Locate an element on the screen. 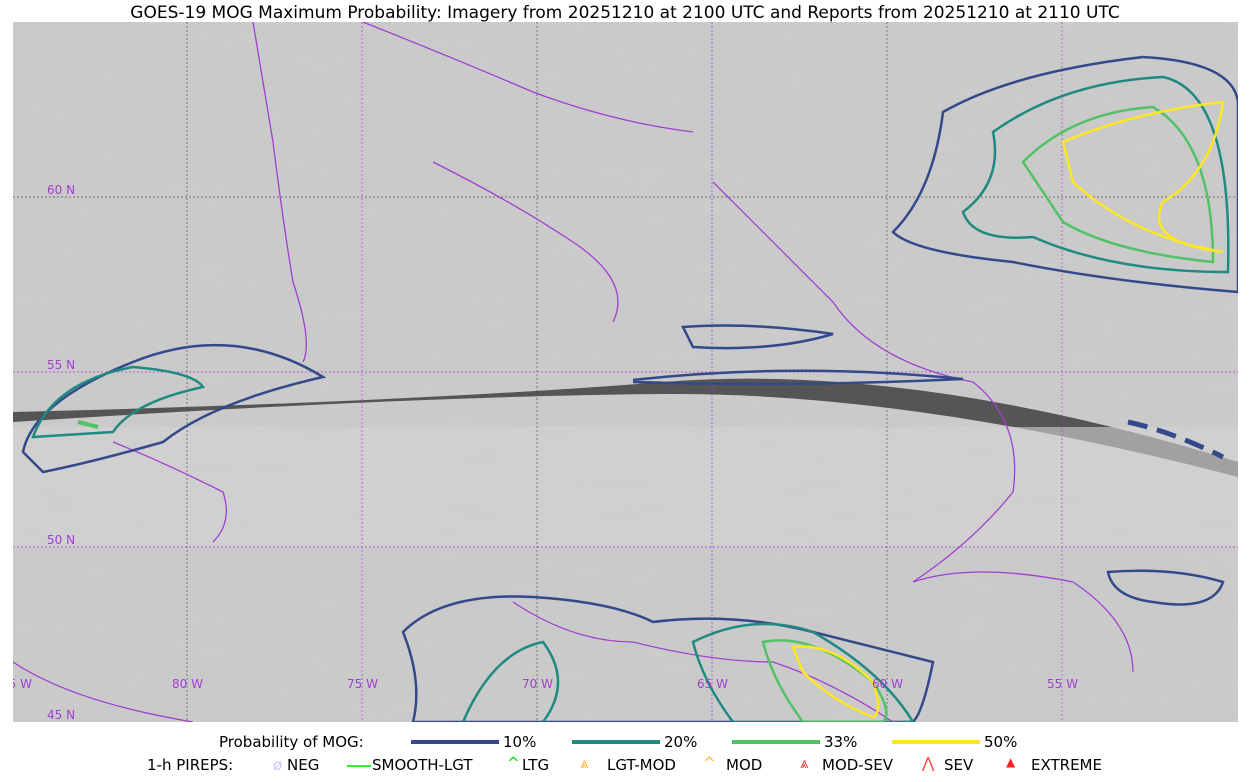 The height and width of the screenshot is (782, 1250). extreme-icon: ▲ is located at coordinates (1011, 762).